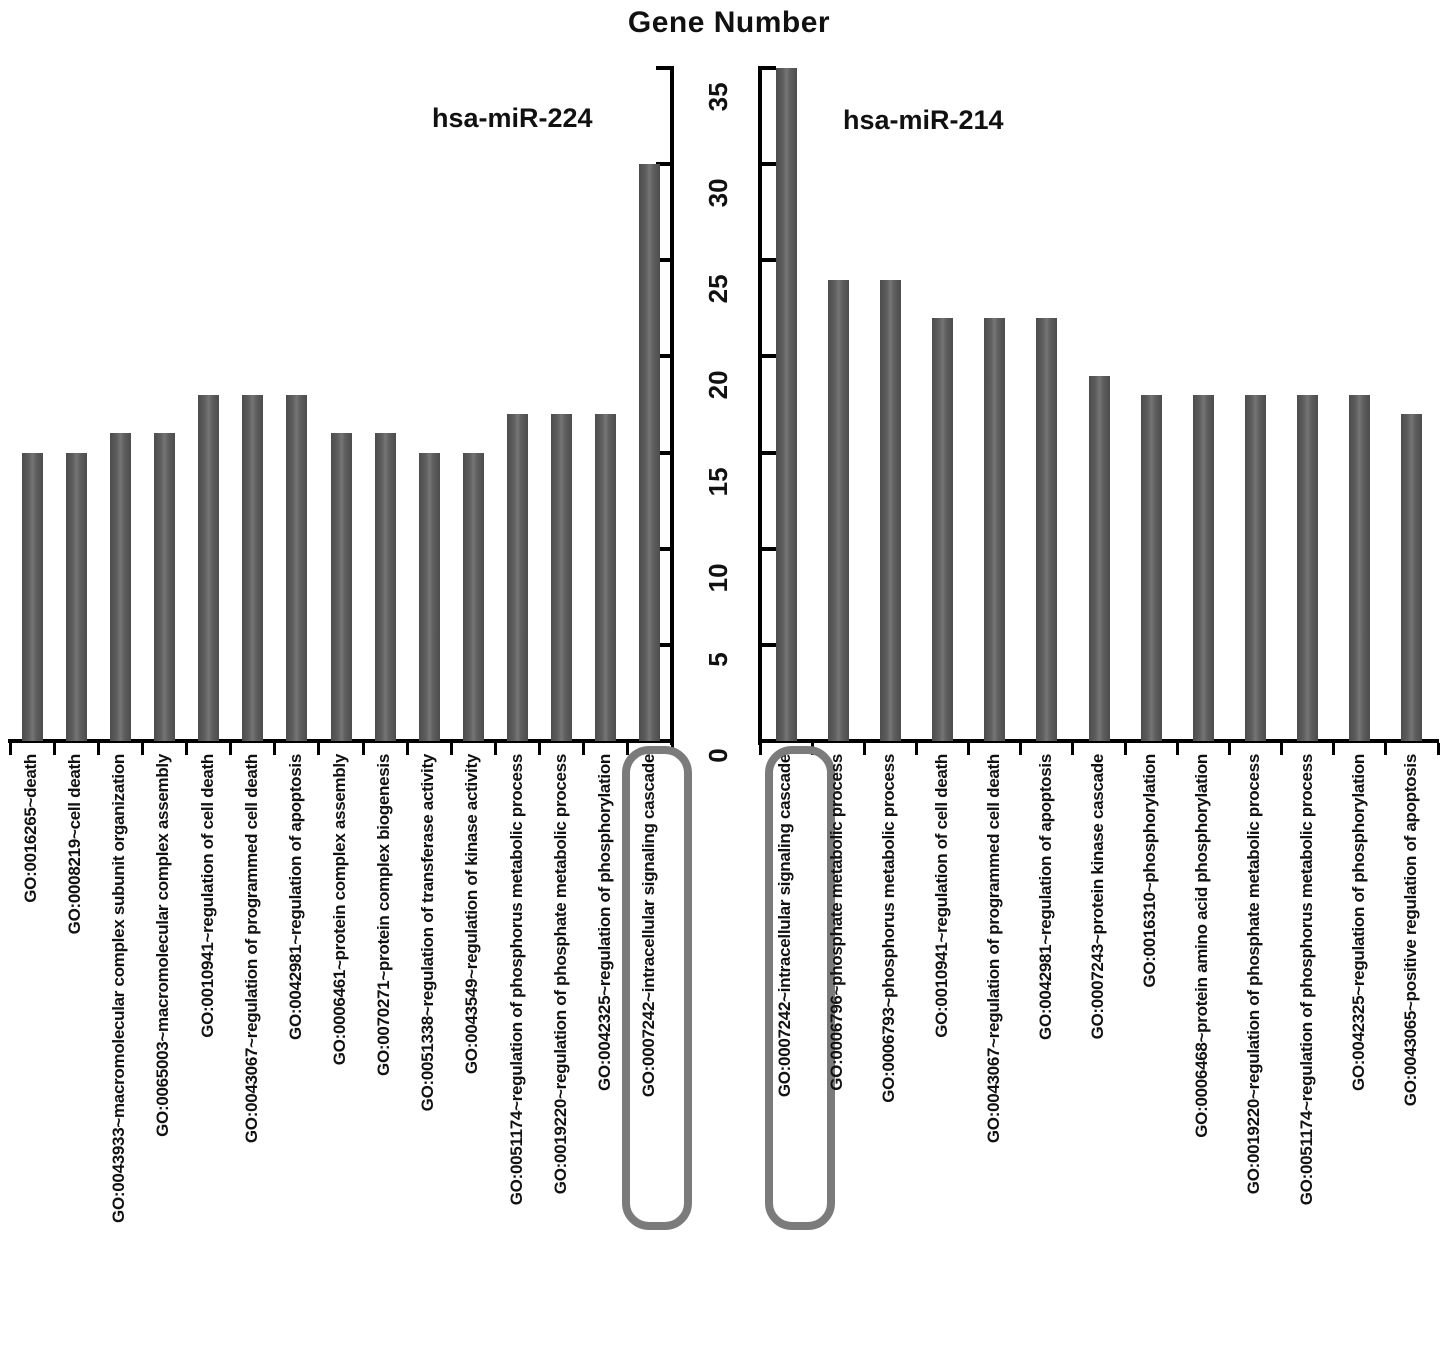  I want to click on panel-title-hsa-miR-224: hsa-miR-224, so click(512, 118).